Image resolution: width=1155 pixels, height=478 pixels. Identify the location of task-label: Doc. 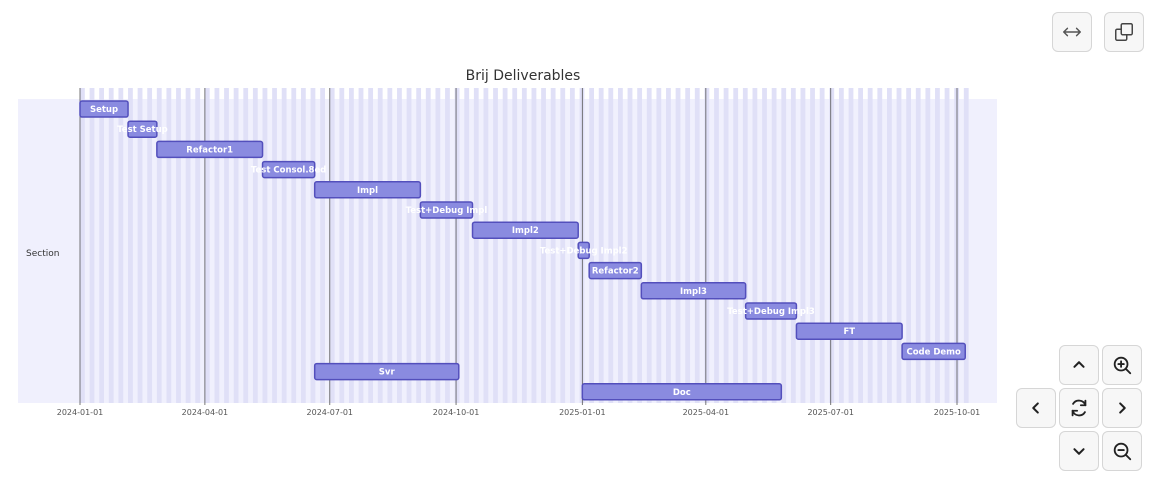
(682, 393).